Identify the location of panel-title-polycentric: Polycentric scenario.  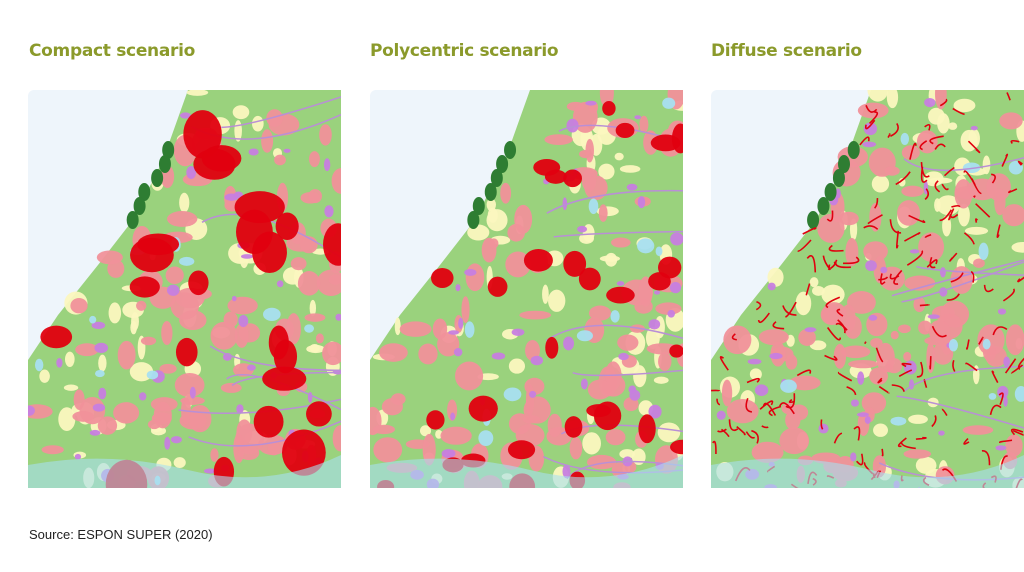
(464, 51).